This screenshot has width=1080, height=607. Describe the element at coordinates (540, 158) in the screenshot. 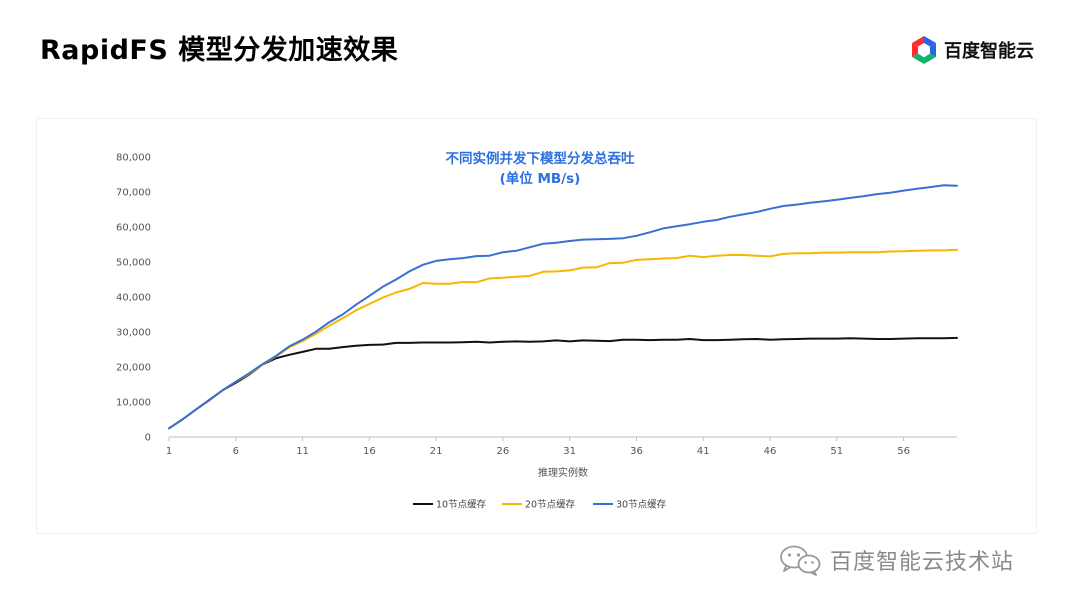

I see `chart-title: 不同实例并发下模型分发总吞吐` at that location.